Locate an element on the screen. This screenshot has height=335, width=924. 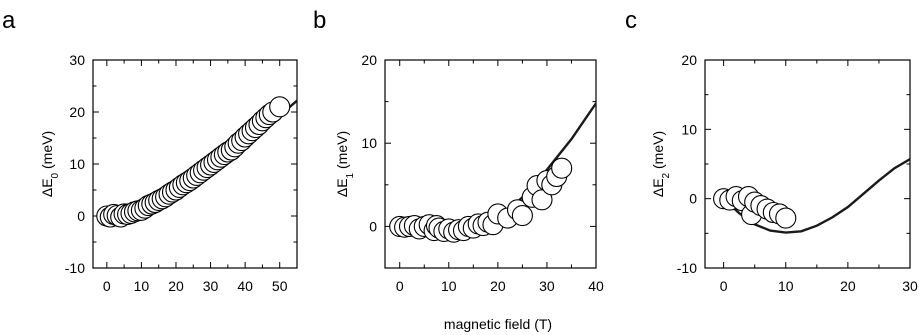
panel-letter: a is located at coordinates (9, 20).